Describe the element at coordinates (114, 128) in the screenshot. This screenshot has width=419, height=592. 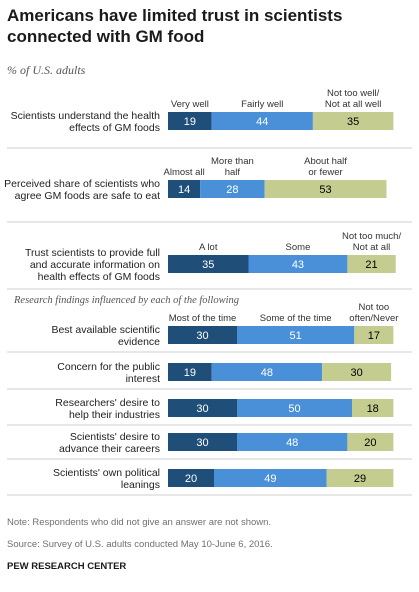
I see `category-label: effects of GM foods` at that location.